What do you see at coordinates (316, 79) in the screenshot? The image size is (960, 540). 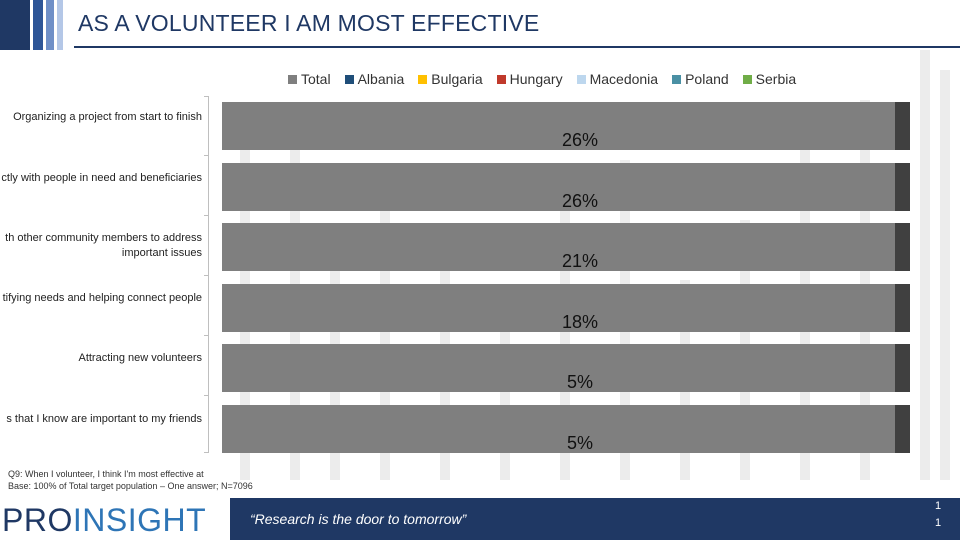 I see `legend-label: Total` at bounding box center [316, 79].